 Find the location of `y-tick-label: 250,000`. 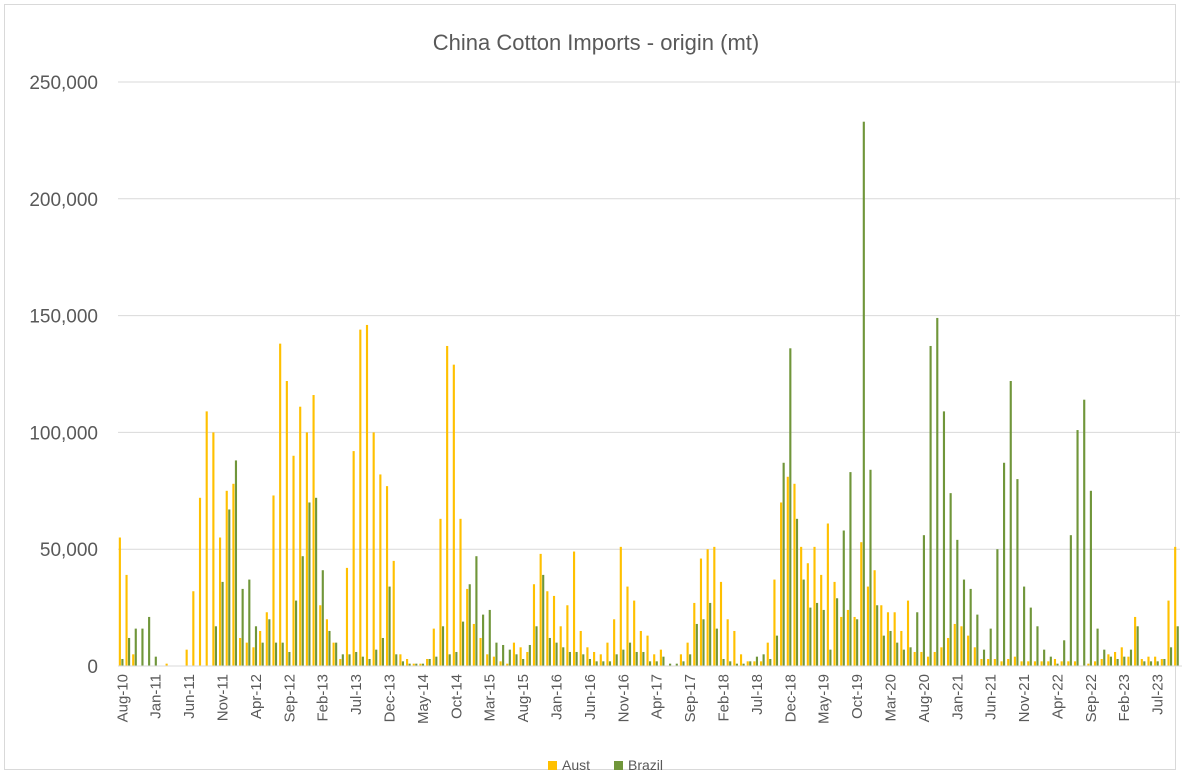

y-tick-label: 250,000 is located at coordinates (63, 83).